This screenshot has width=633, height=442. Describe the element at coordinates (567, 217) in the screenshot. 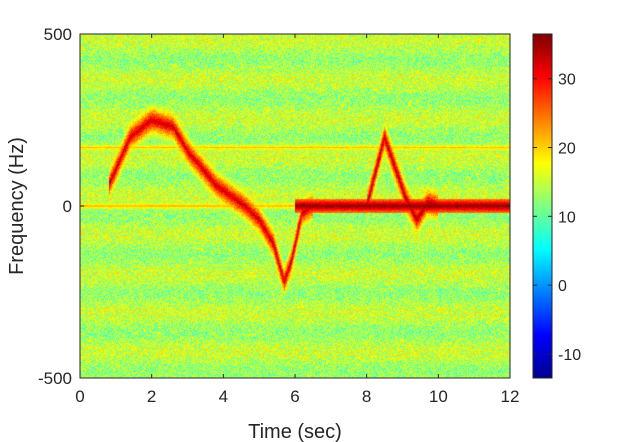

I see `colorbar-tick-label: 10` at that location.